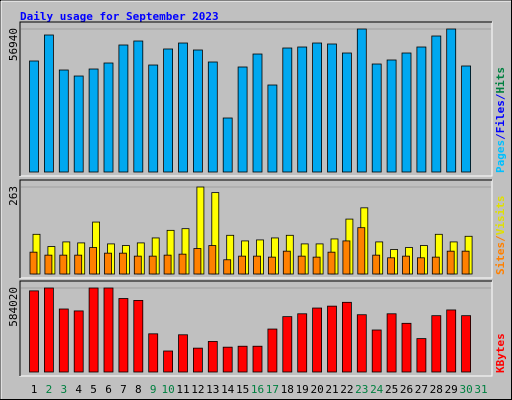  I want to click on x-tick-label: 3, so click(63, 389).